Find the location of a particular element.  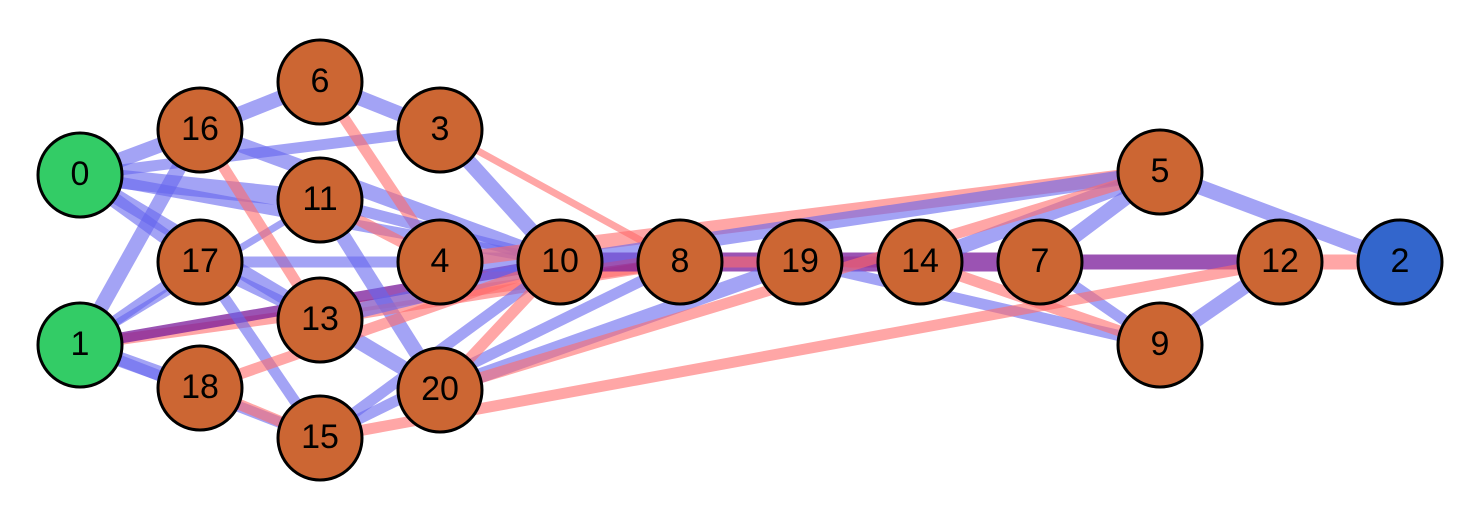

node-16: 16 is located at coordinates (200, 130).